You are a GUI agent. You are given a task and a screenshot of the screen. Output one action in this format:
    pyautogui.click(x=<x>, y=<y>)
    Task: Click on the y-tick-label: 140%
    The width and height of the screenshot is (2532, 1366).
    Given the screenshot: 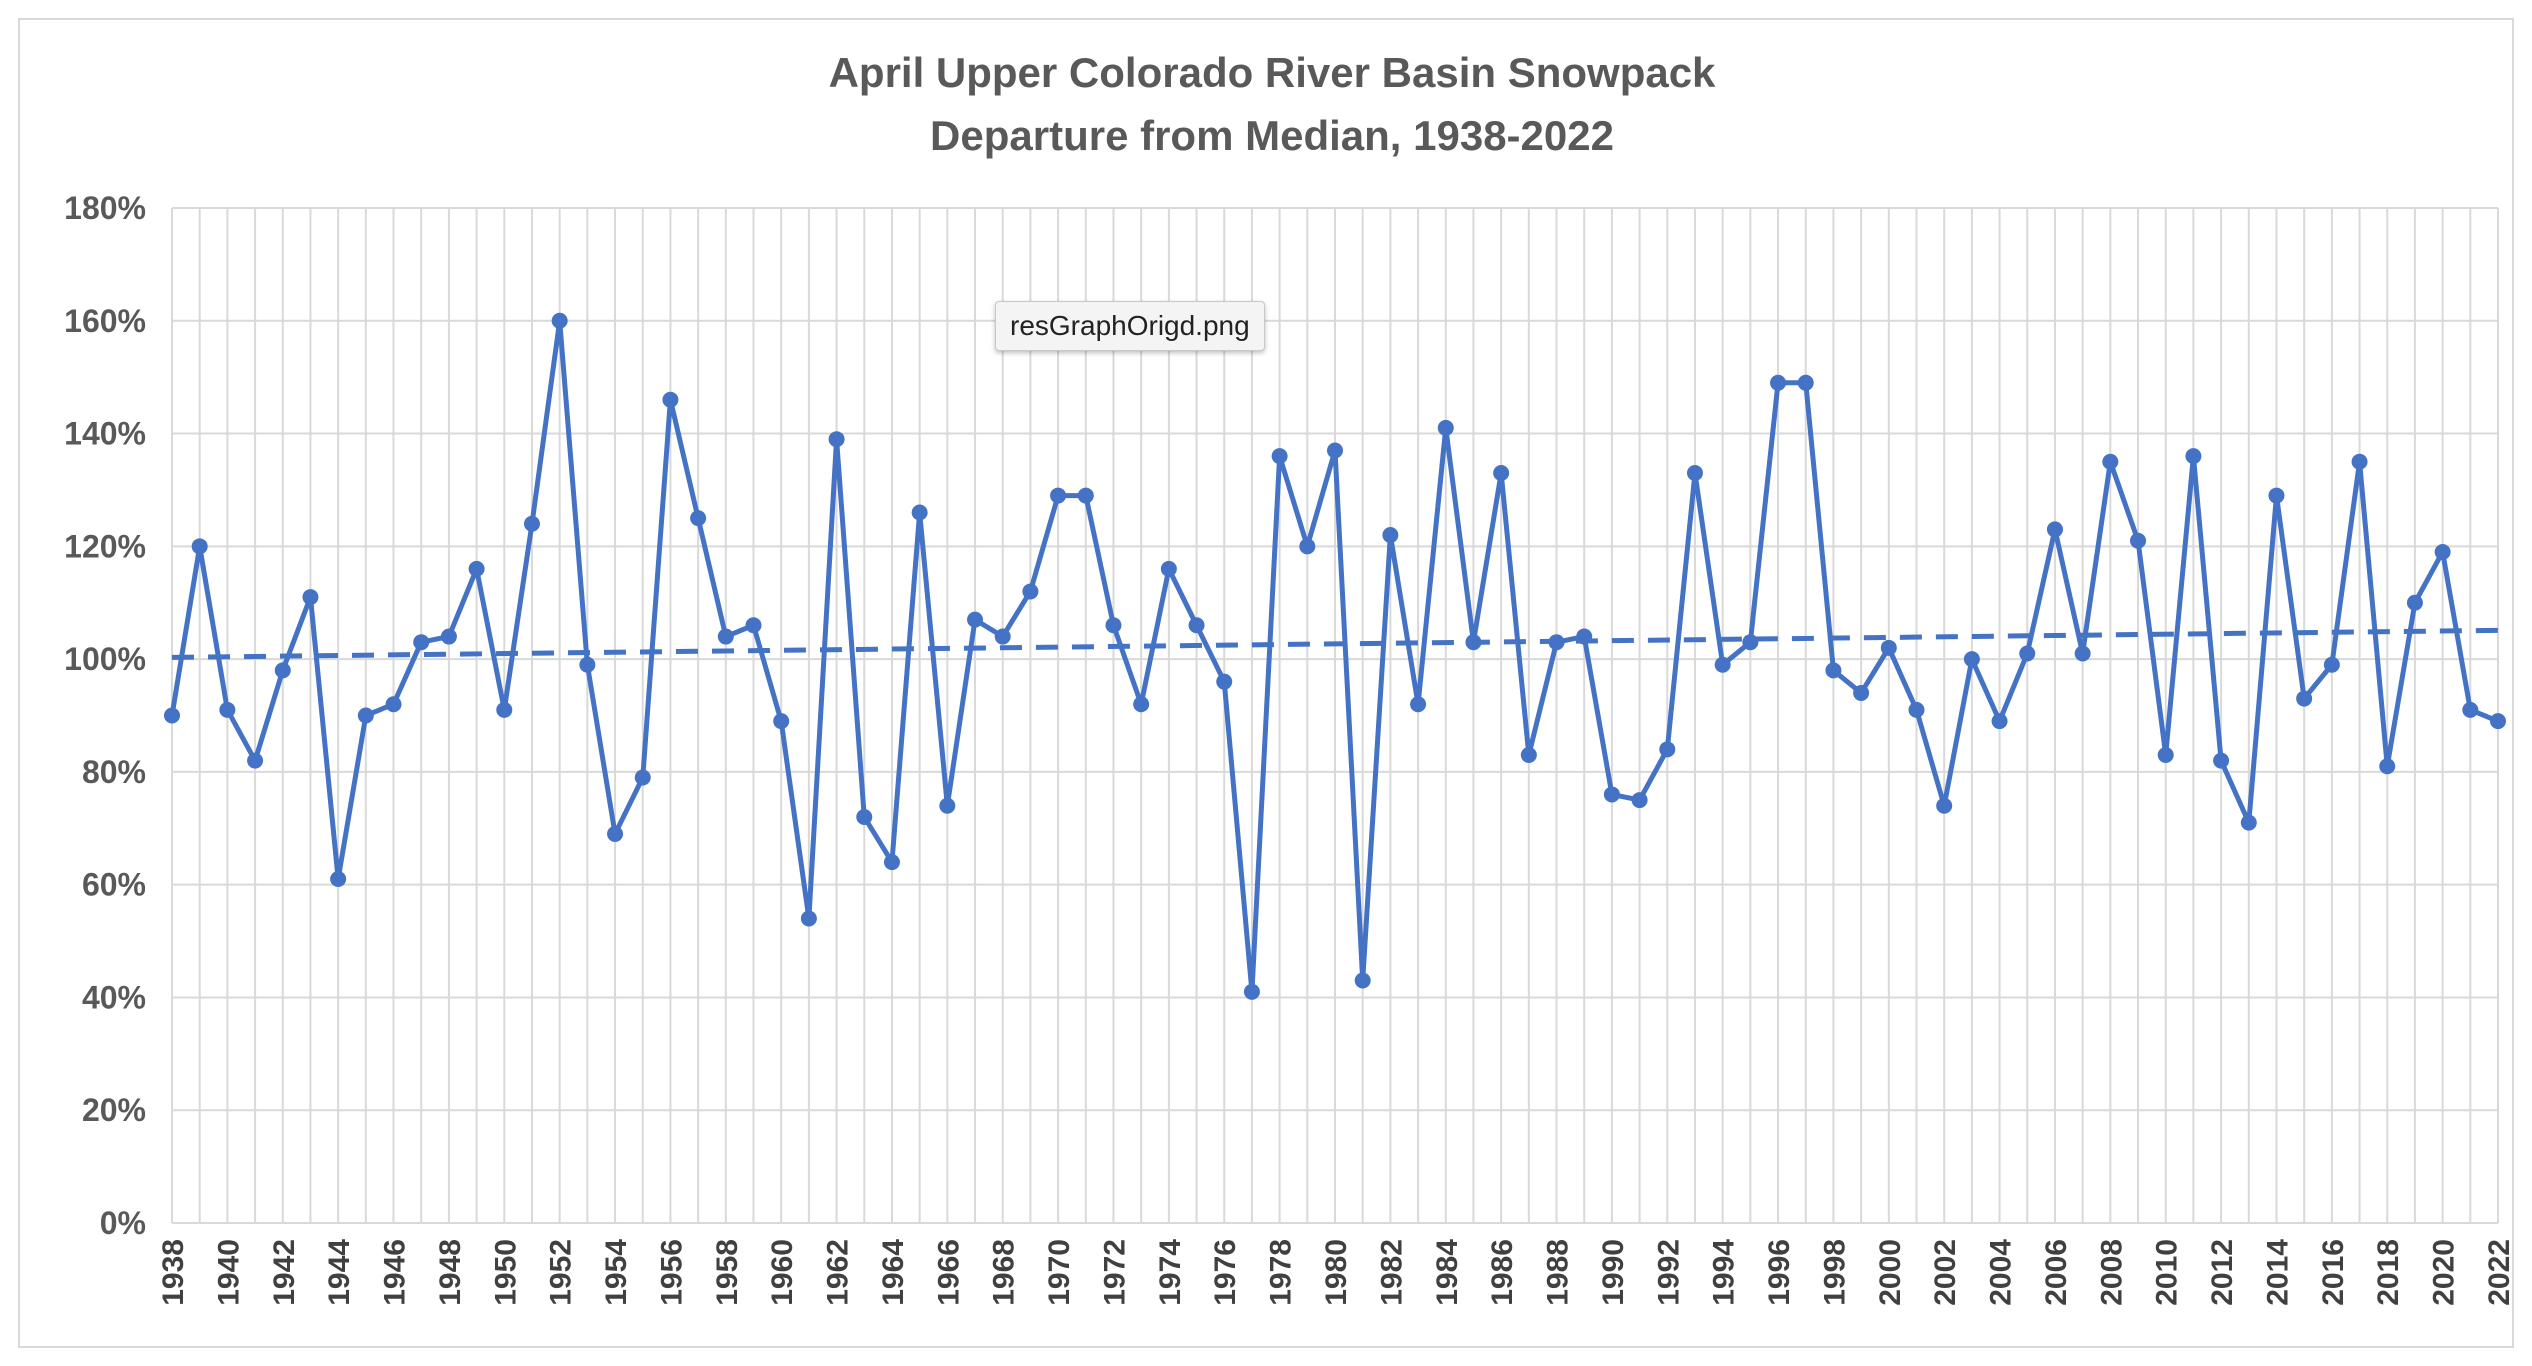 What is the action you would take?
    pyautogui.click(x=105, y=434)
    